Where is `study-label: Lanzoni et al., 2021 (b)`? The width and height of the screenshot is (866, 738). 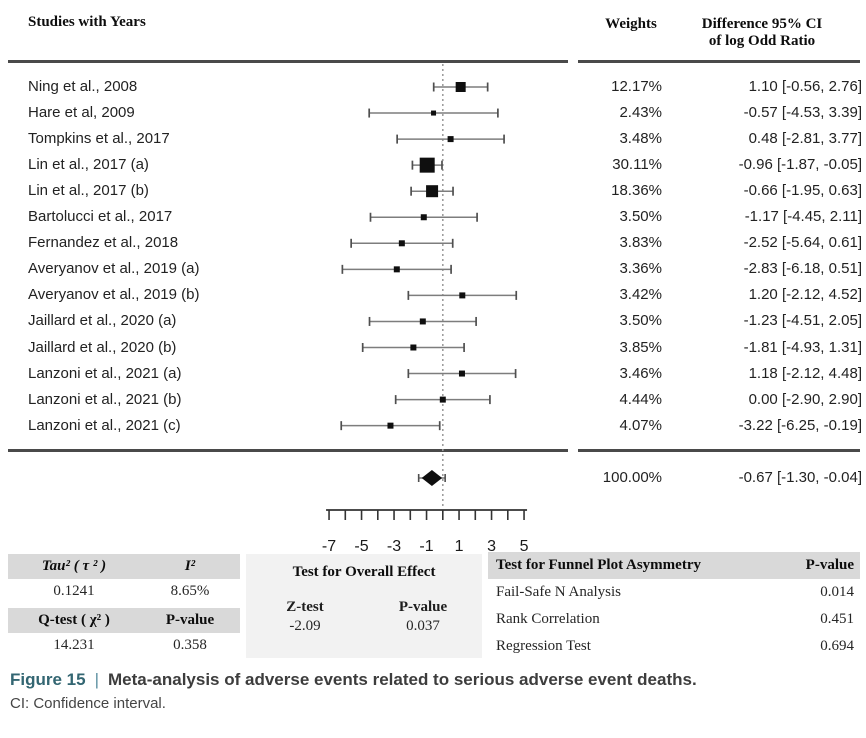 study-label: Lanzoni et al., 2021 (b) is located at coordinates (105, 399).